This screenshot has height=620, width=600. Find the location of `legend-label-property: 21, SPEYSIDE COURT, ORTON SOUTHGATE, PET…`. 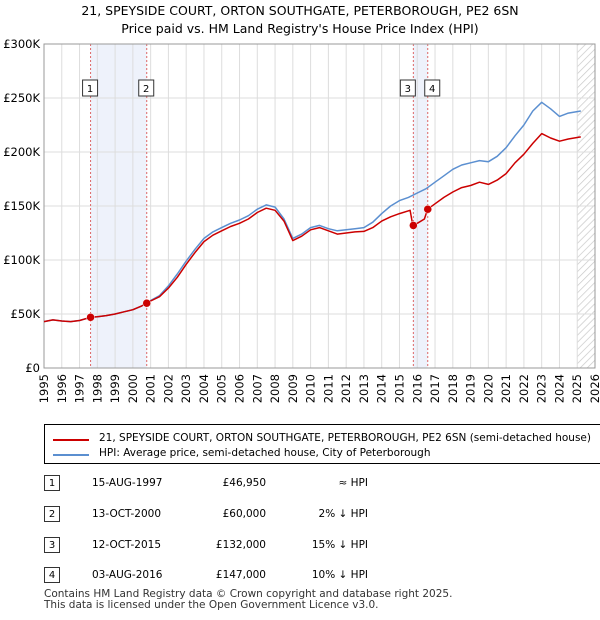

legend-label-property: 21, SPEYSIDE COURT, ORTON SOUTHGATE, PET… is located at coordinates (345, 438).